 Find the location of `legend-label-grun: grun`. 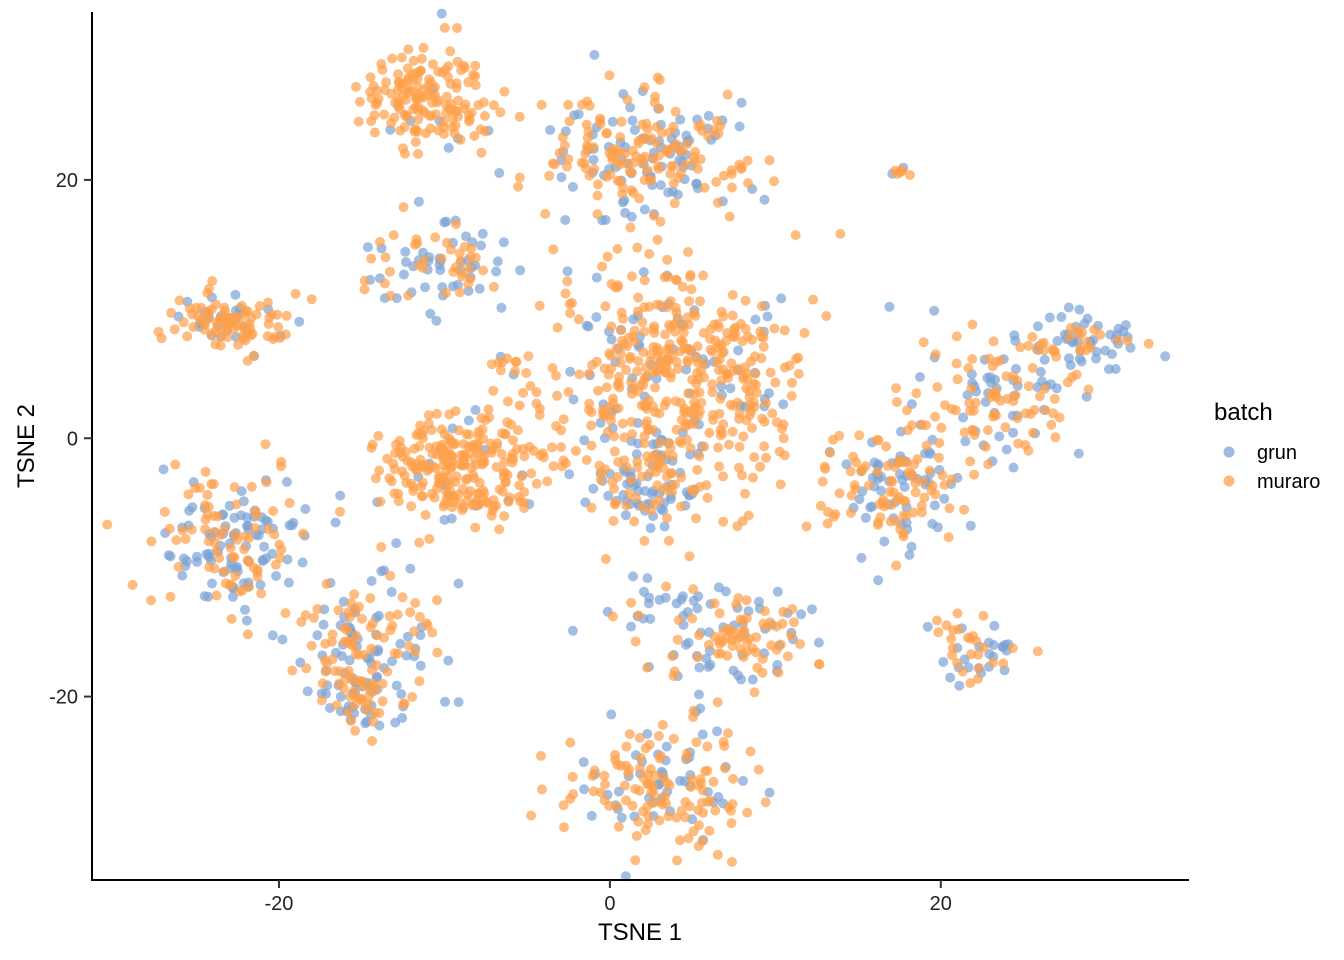

legend-label-grun: grun is located at coordinates (1277, 453).